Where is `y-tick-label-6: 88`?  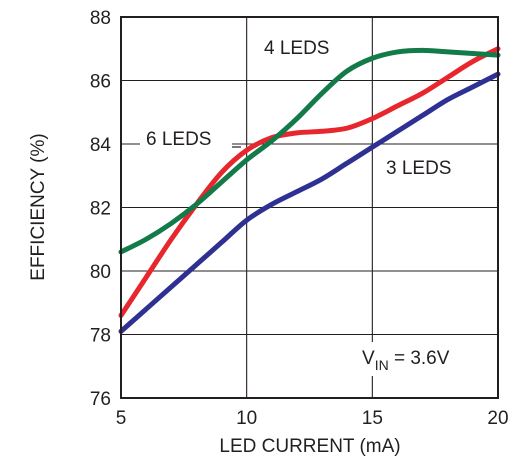
y-tick-label-6: 88 is located at coordinates (100, 18).